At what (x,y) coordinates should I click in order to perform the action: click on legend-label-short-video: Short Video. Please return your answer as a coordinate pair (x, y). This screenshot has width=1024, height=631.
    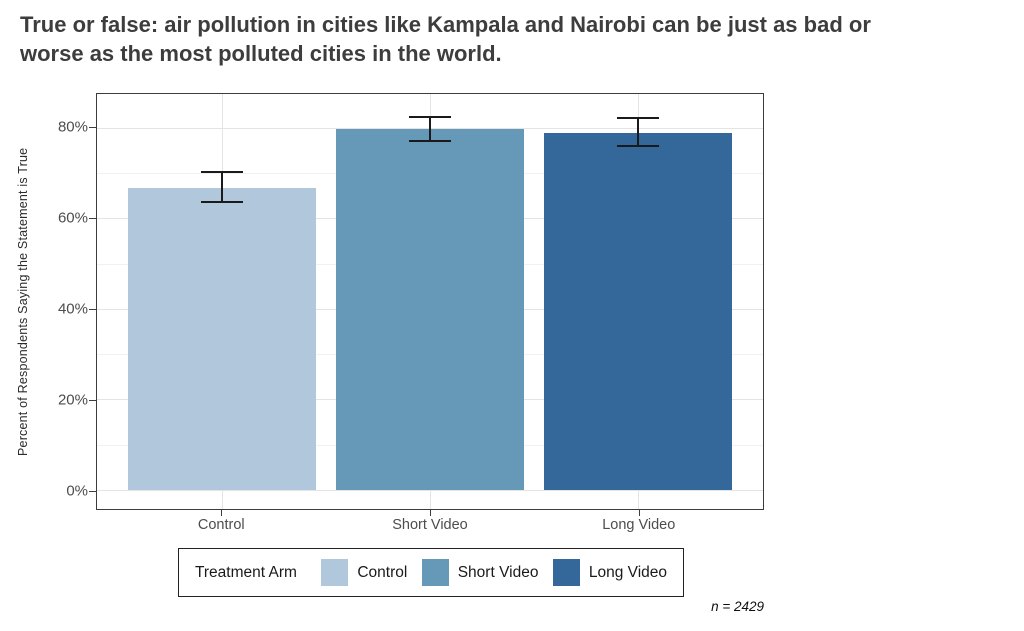
    Looking at the image, I should click on (498, 572).